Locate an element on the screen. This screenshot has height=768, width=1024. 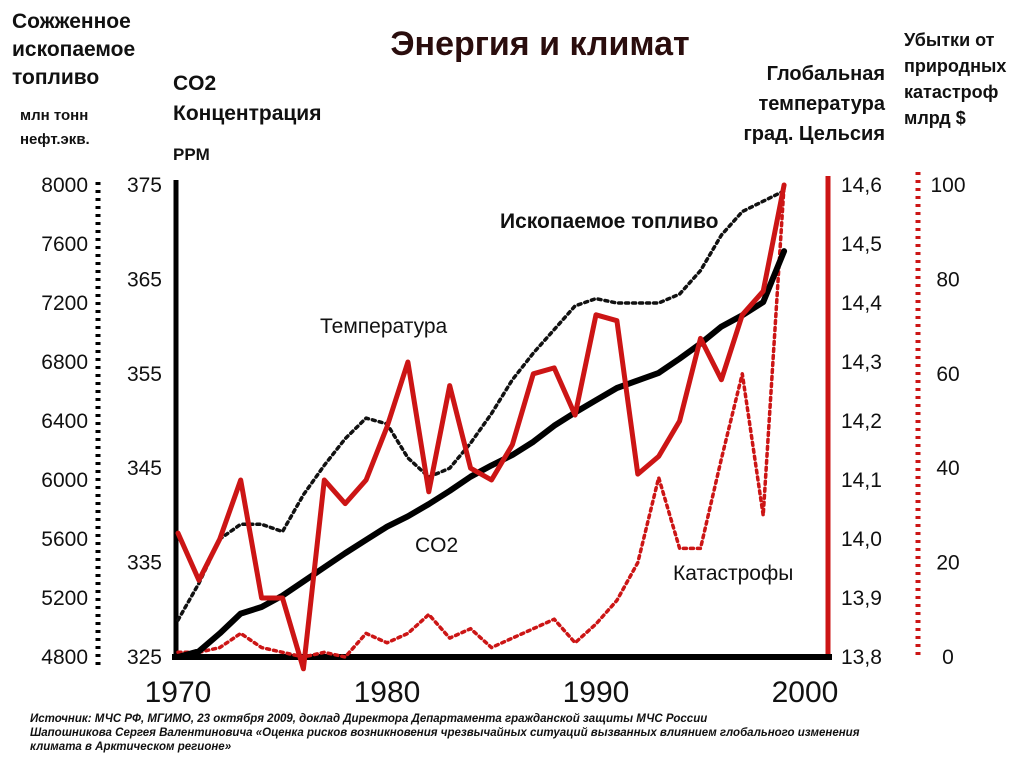
fuel-tick-label: 4800 is located at coordinates (64, 657).